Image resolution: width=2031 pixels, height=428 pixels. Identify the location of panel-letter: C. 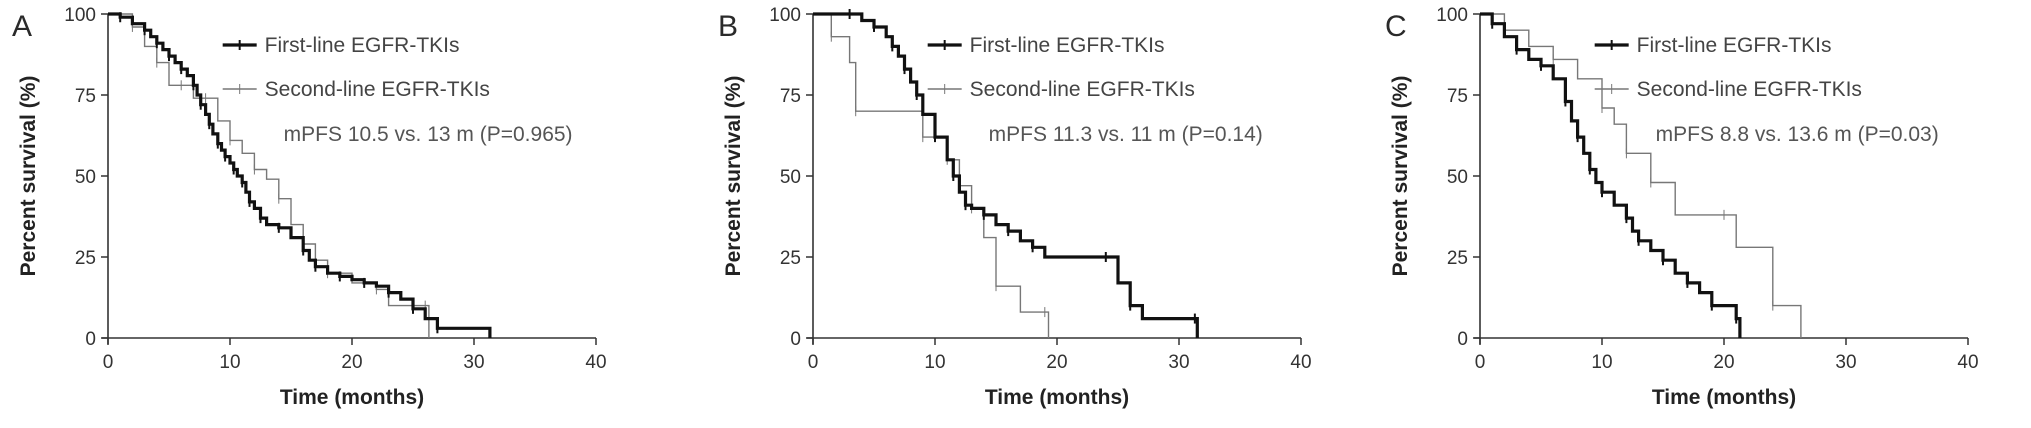
(1396, 26).